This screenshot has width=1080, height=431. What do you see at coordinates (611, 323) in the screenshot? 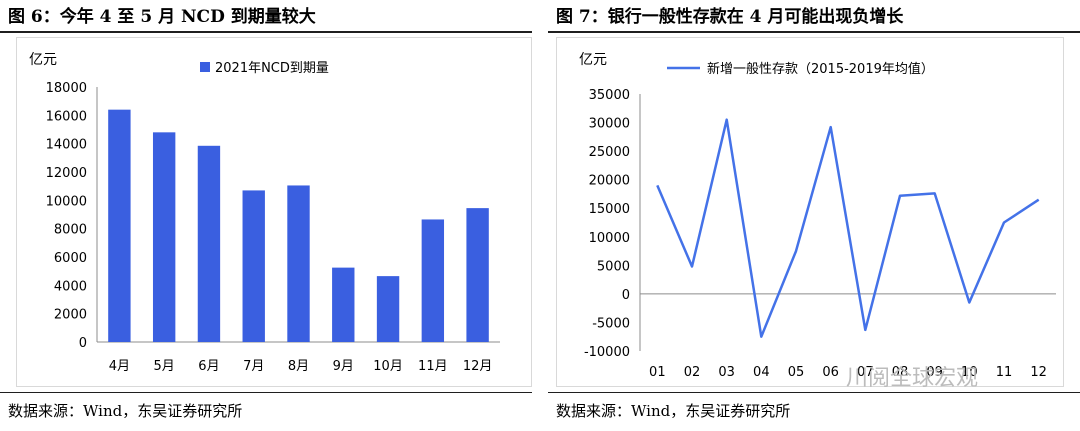
I see `line-y-tick-label-1: -5000` at bounding box center [611, 323].